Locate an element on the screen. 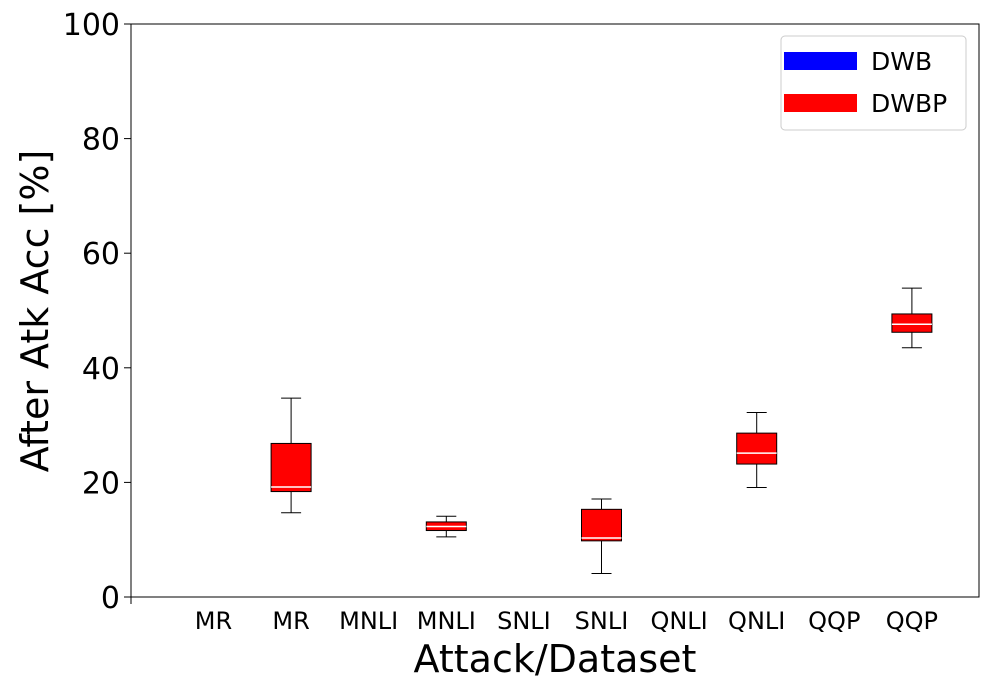 The width and height of the screenshot is (989, 690). legend-label-dwb: DWB is located at coordinates (901, 61).